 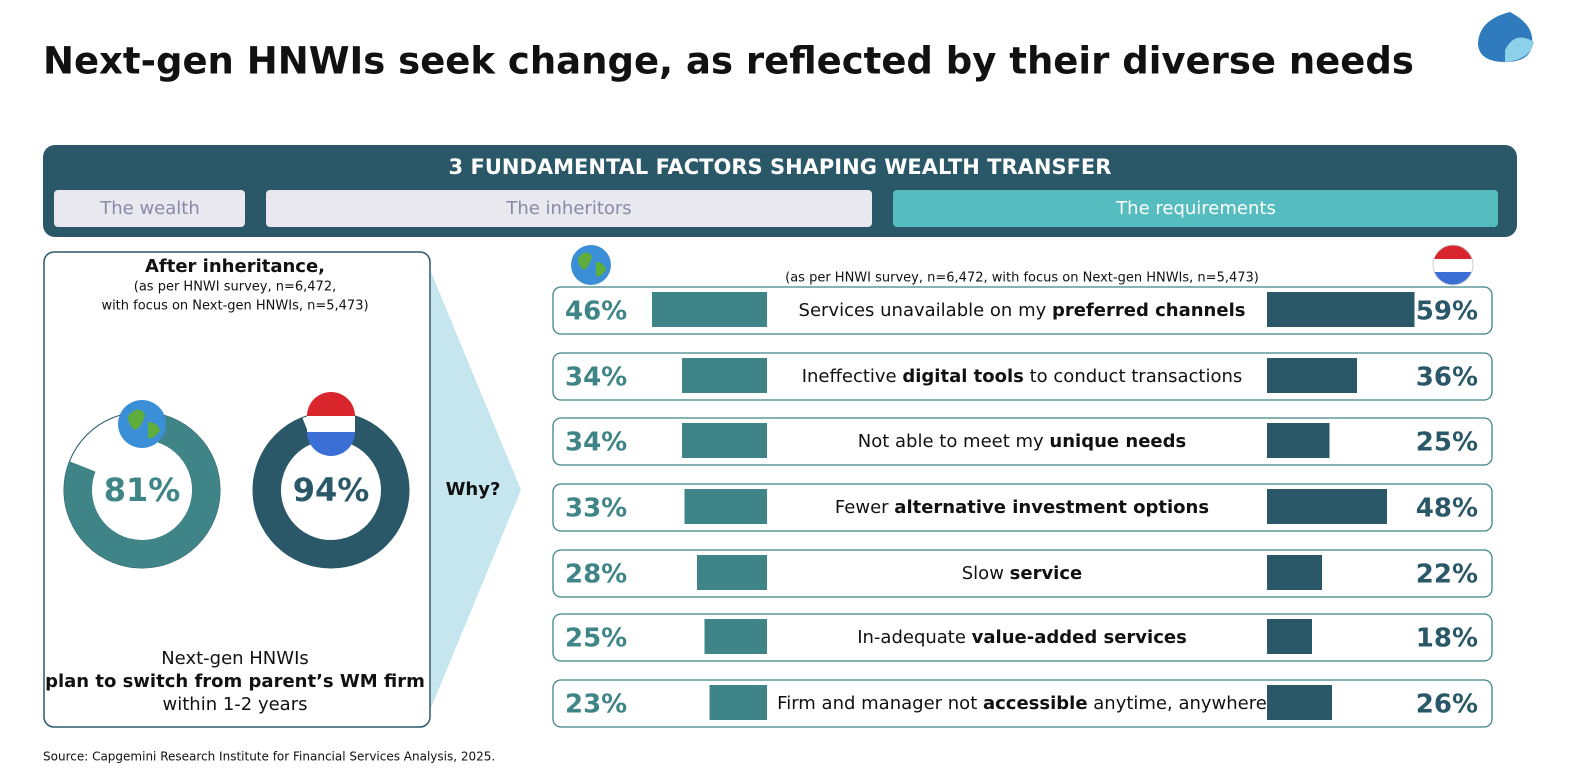 What do you see at coordinates (234, 306) in the screenshot?
I see `donut-subtitle: with focus on Next-gen HNWIs, n=5,473)` at bounding box center [234, 306].